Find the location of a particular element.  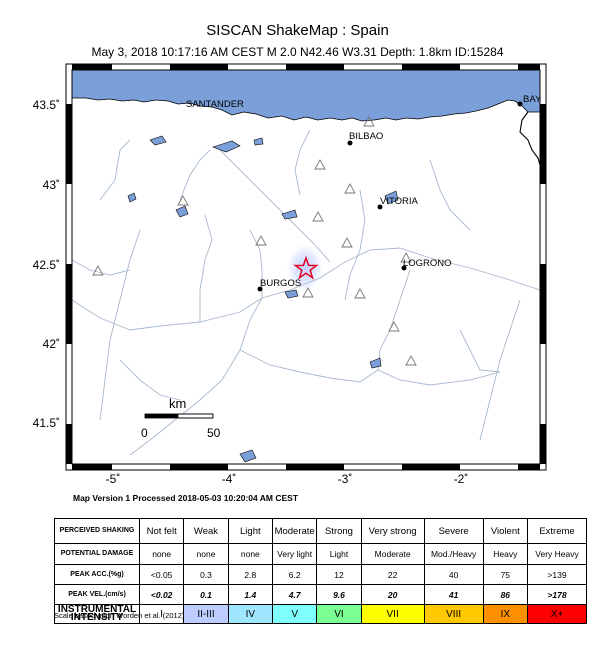

legend-header-vel: PEAK VEL.(cm/s) is located at coordinates (97, 594).